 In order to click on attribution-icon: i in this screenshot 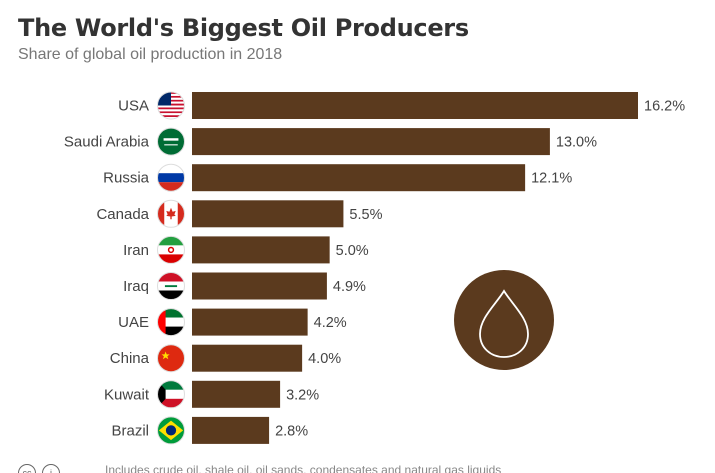, I will do `click(51, 468)`.